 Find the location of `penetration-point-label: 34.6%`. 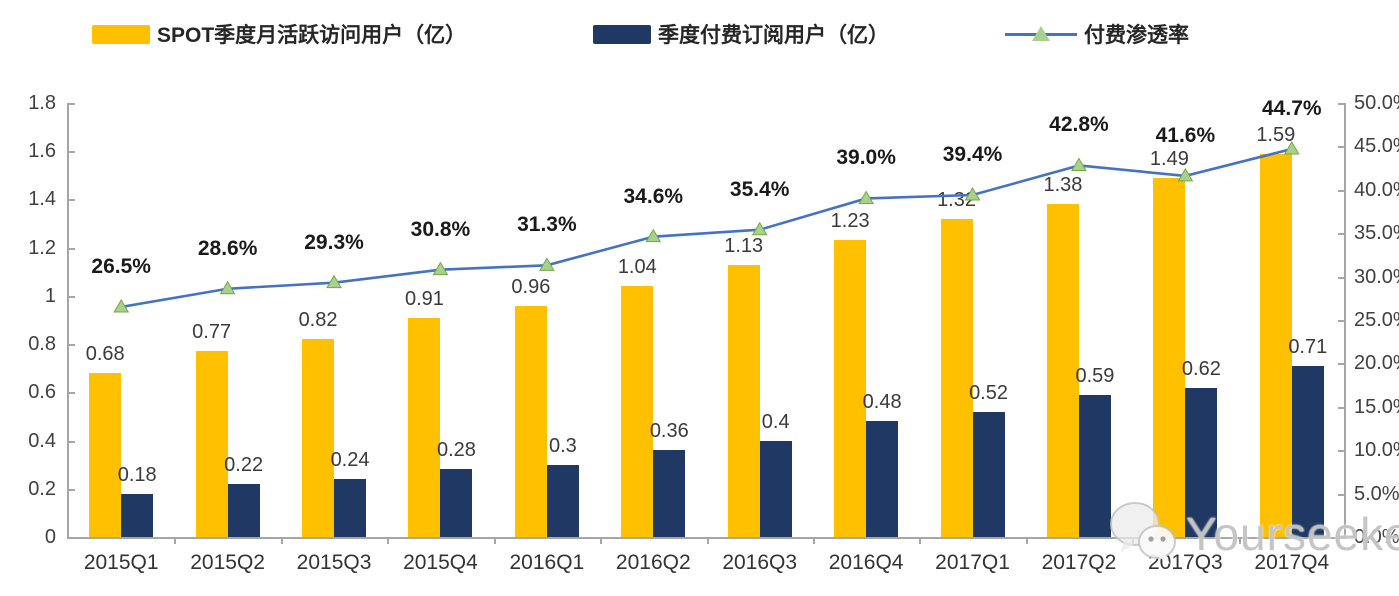

penetration-point-label: 34.6% is located at coordinates (653, 196).